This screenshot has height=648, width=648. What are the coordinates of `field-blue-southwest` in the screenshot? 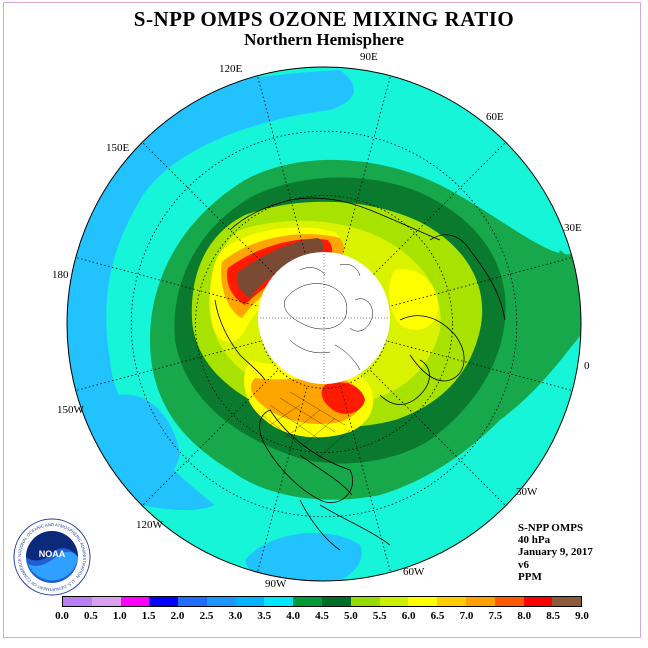 It's located at (144, 440).